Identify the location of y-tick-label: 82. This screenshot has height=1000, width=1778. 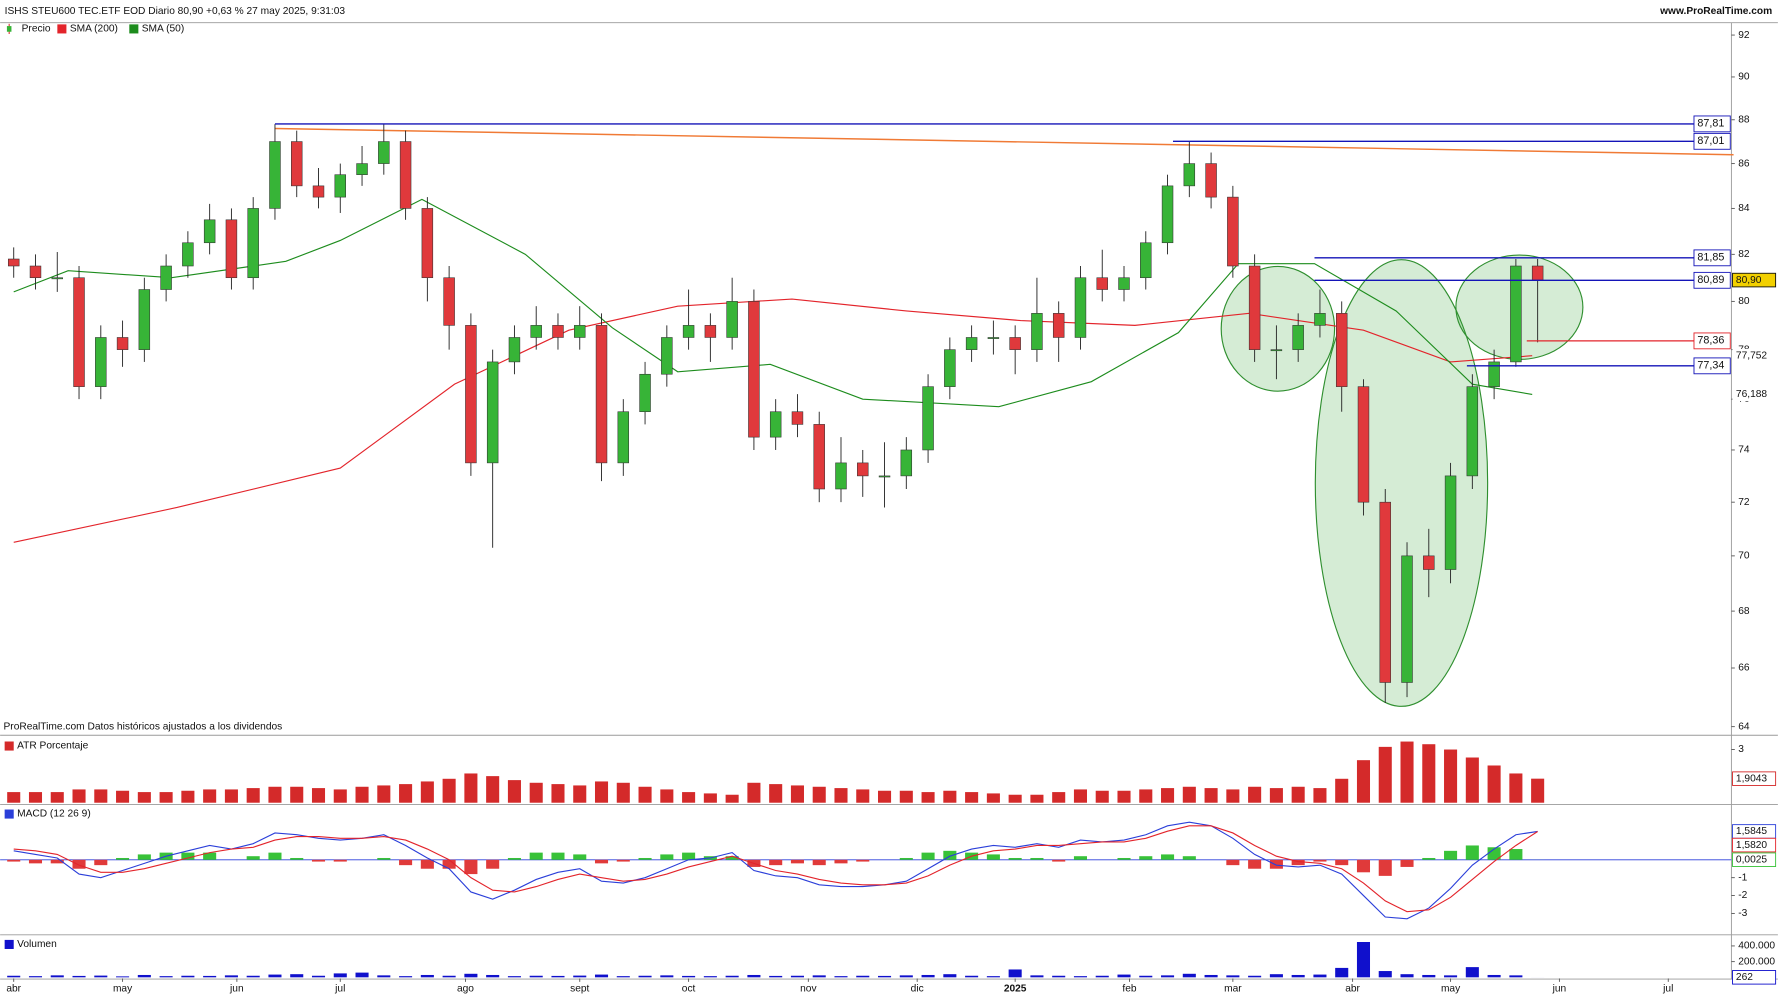
(1744, 254).